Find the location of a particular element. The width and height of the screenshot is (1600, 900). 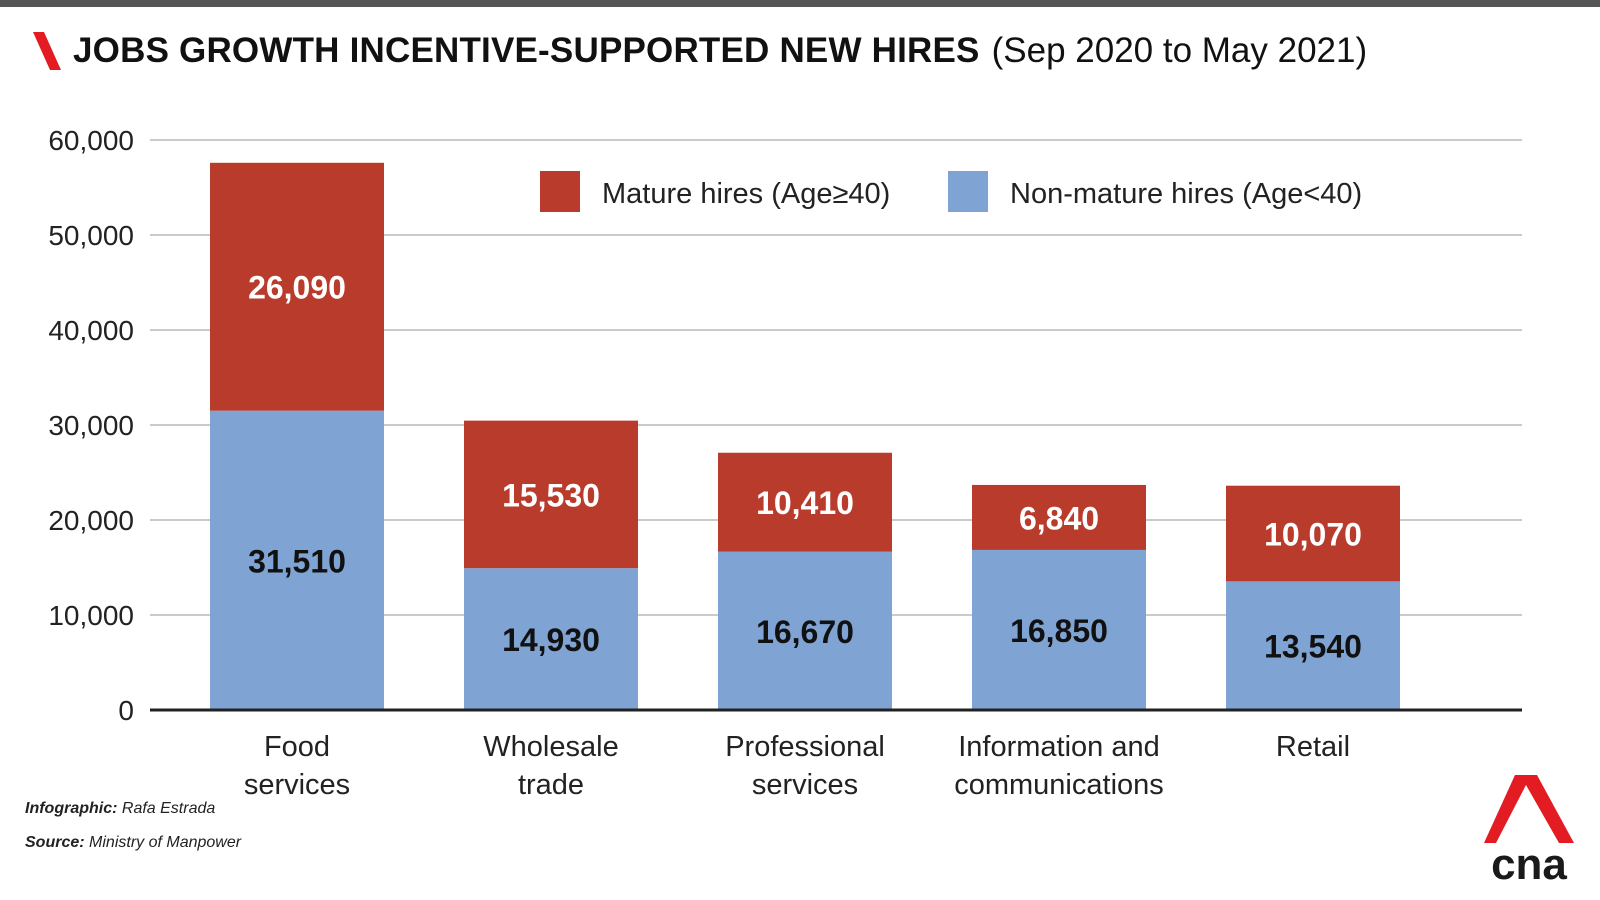

bar-value-label: 16,670 is located at coordinates (805, 632).